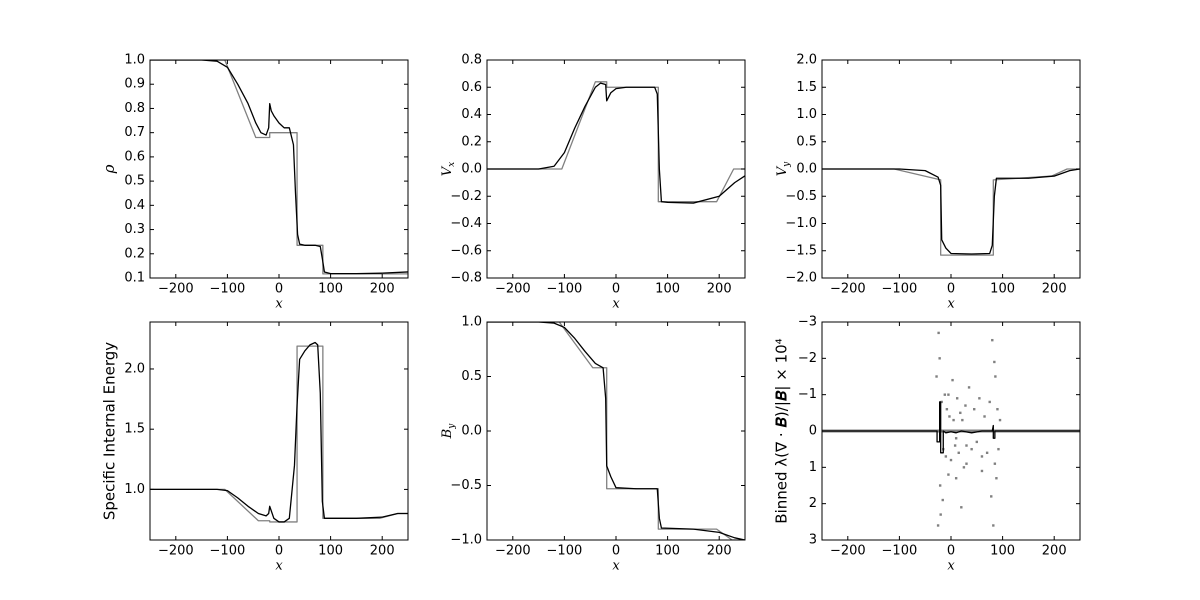 This screenshot has height=600, width=1200. I want to click on y-tick-label: −1.5, so click(801, 250).